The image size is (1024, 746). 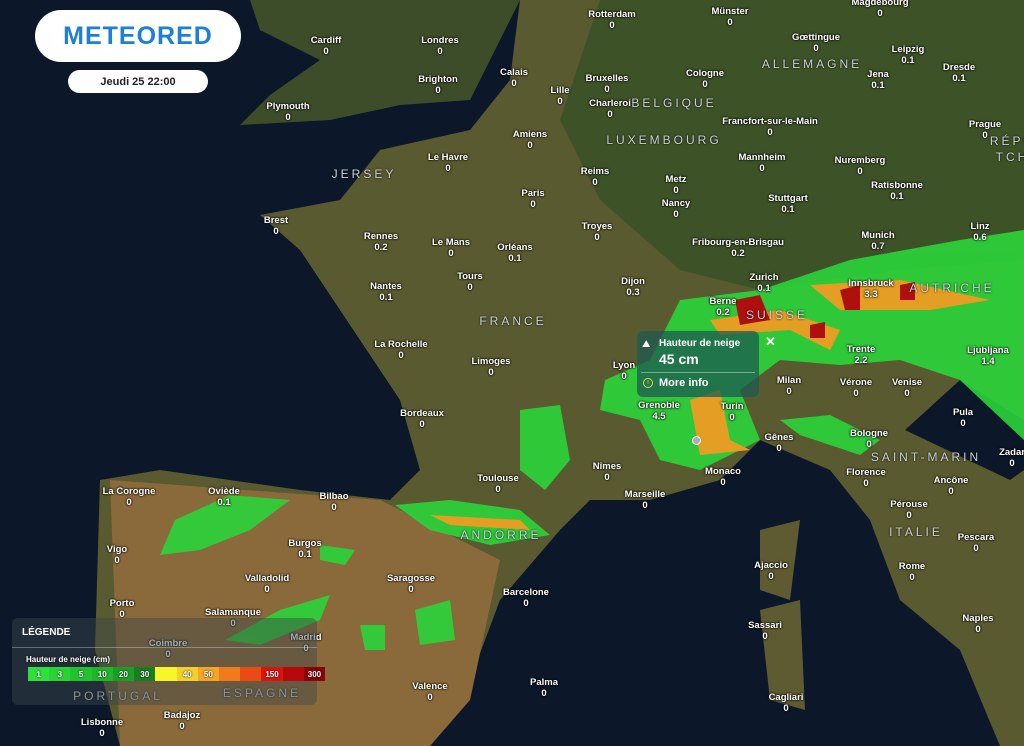 What do you see at coordinates (959, 73) in the screenshot?
I see `city-label: Dresde 0.1` at bounding box center [959, 73].